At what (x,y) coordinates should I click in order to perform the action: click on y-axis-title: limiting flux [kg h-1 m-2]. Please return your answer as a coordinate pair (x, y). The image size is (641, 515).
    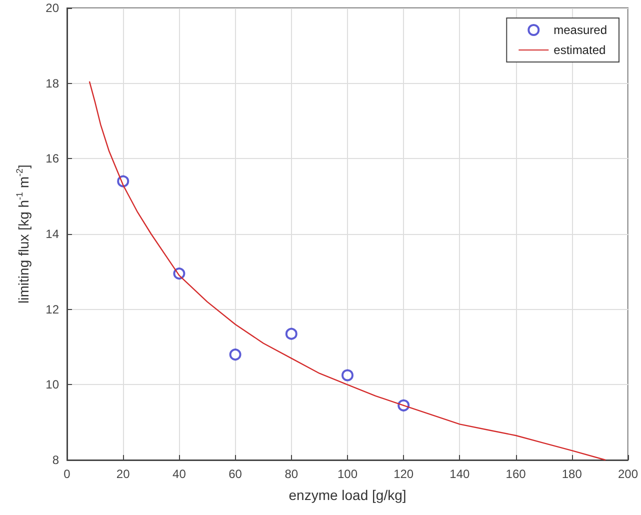
    Looking at the image, I should click on (23, 234).